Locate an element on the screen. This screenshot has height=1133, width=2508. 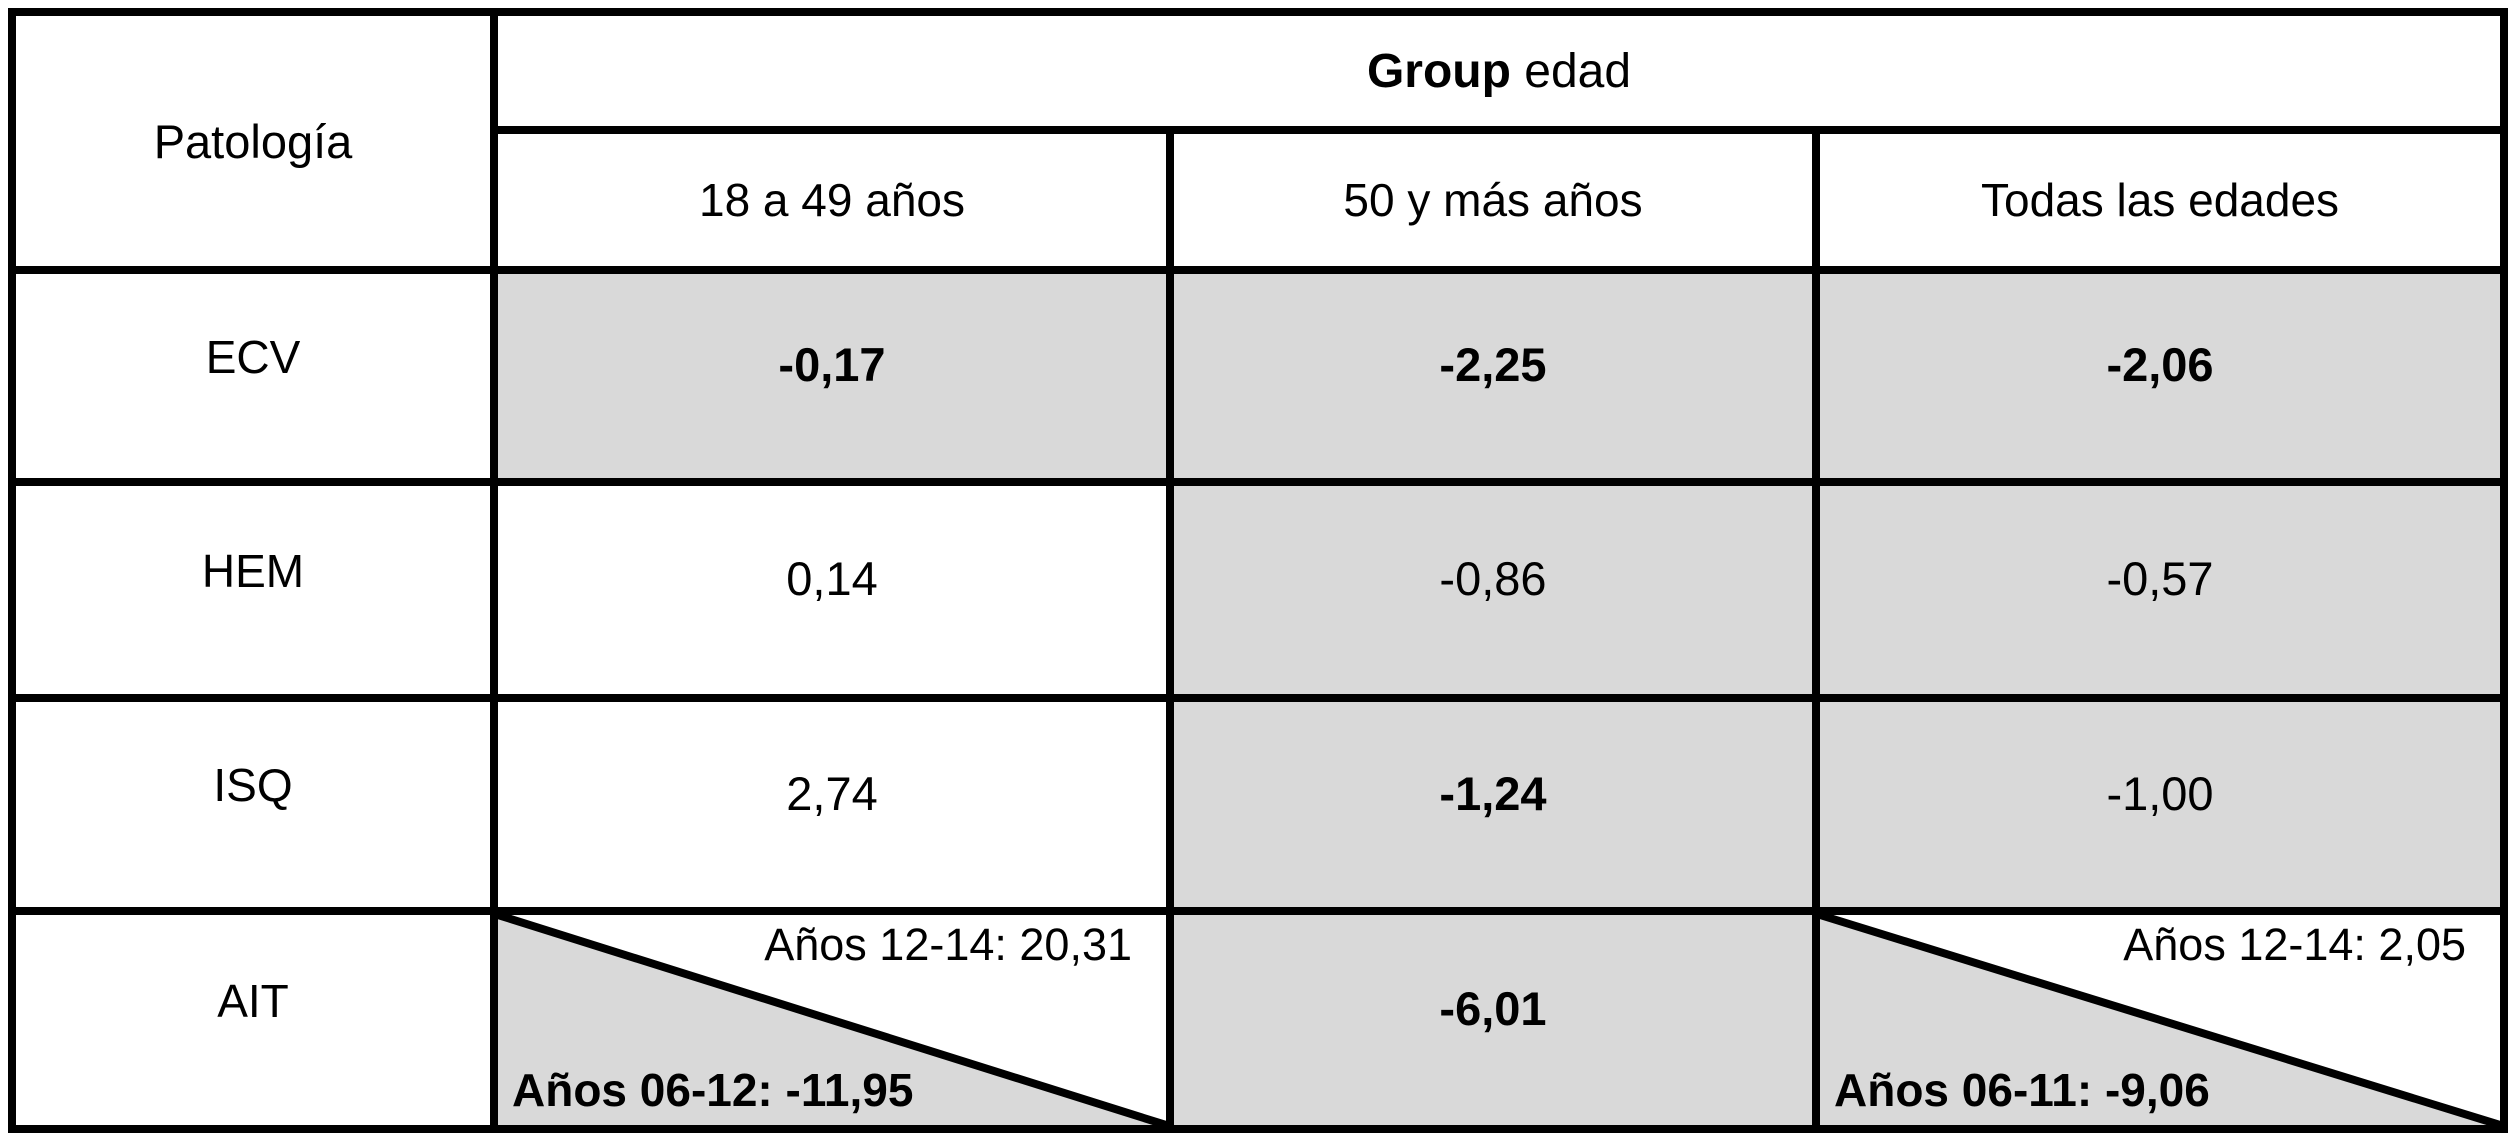
split-cell-content: Años 12-14: 2,05 Años 06-11: -9,06 is located at coordinates (2160, 1020).